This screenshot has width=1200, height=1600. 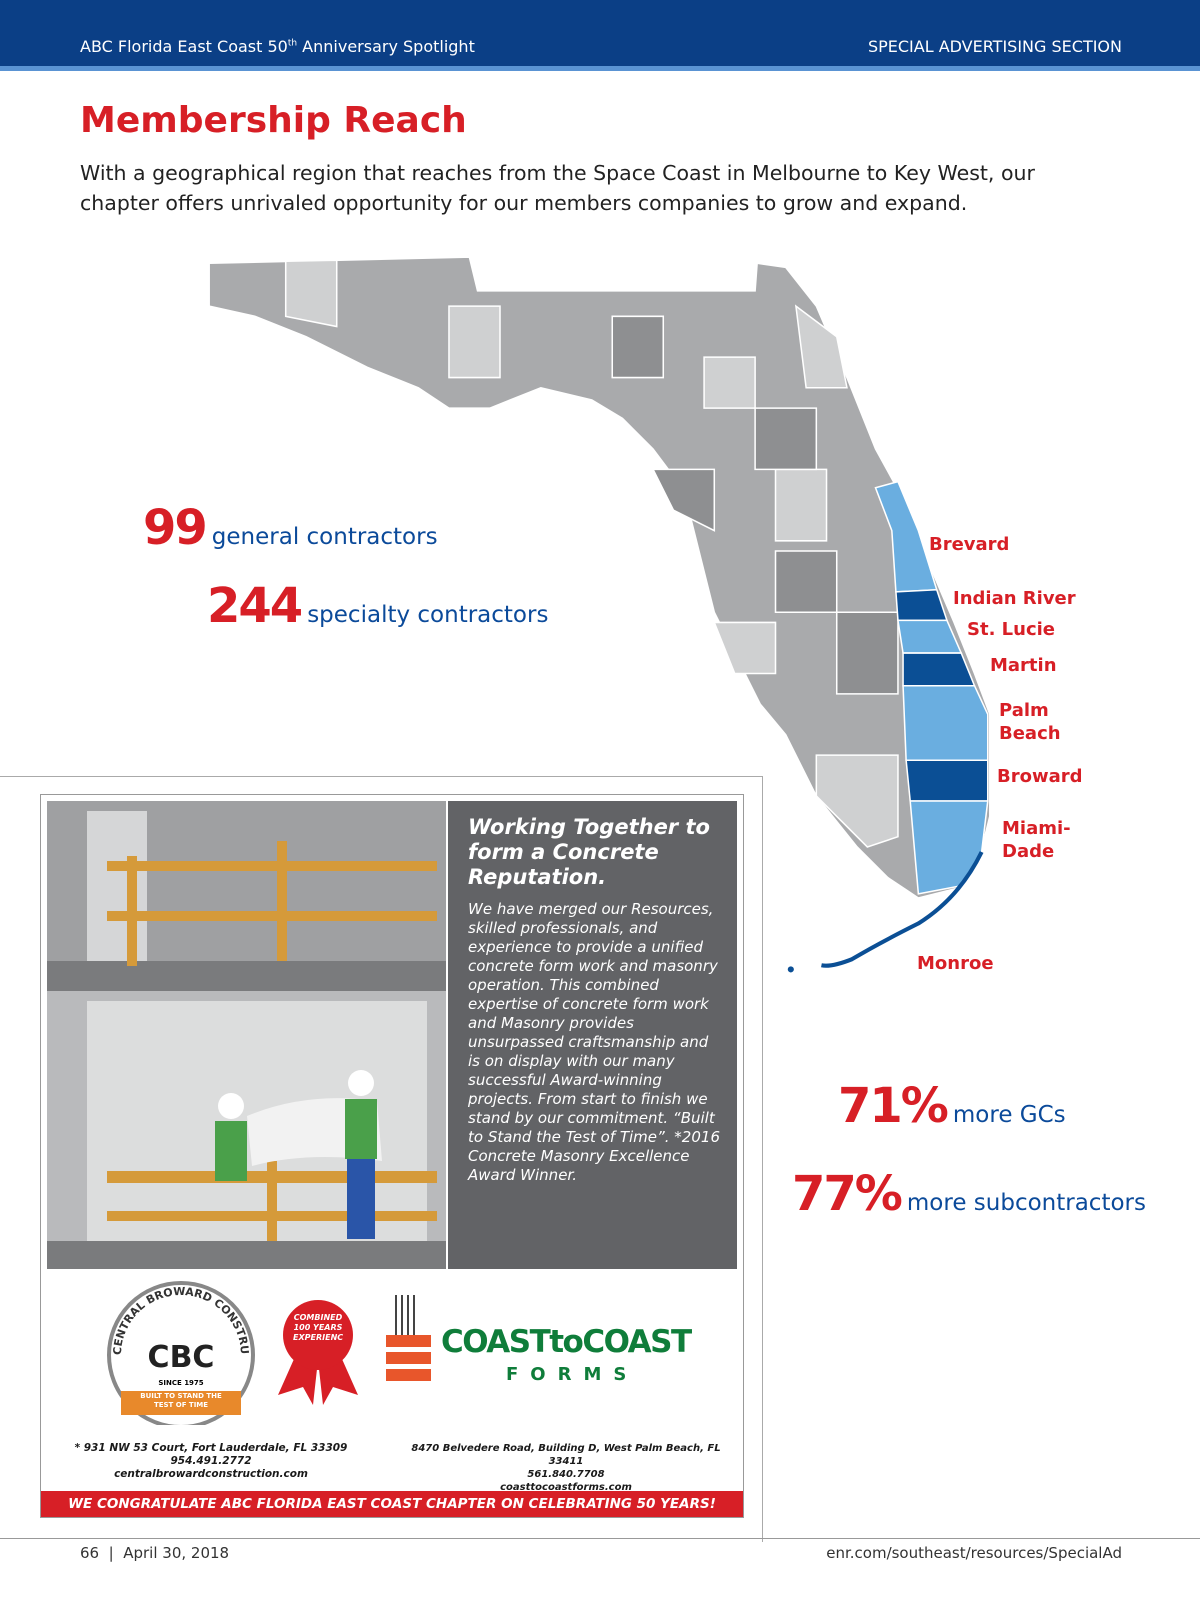 What do you see at coordinates (1009, 1115) in the screenshot?
I see `stat-text: more GCs` at bounding box center [1009, 1115].